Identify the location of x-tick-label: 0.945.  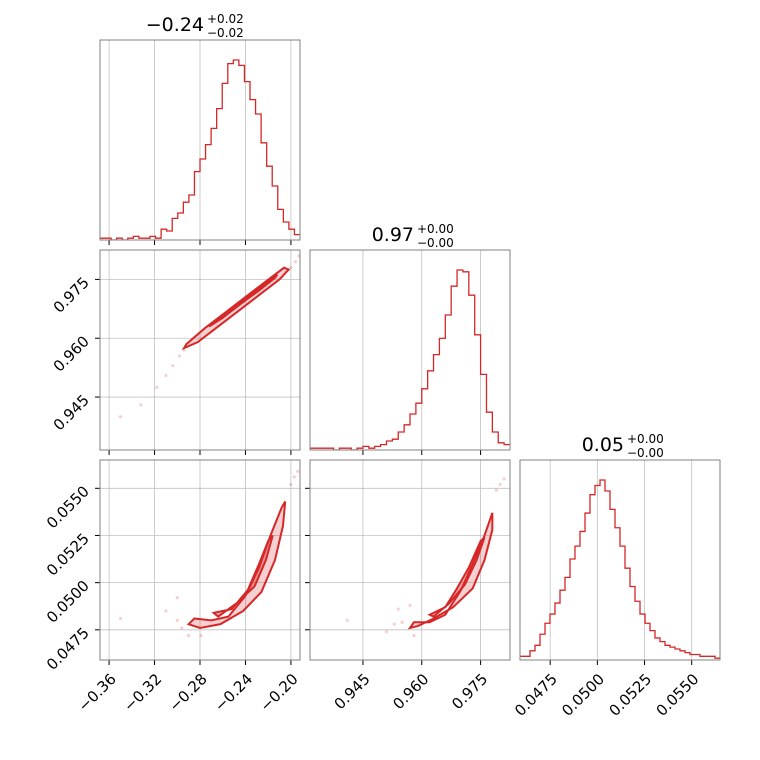
(352, 691).